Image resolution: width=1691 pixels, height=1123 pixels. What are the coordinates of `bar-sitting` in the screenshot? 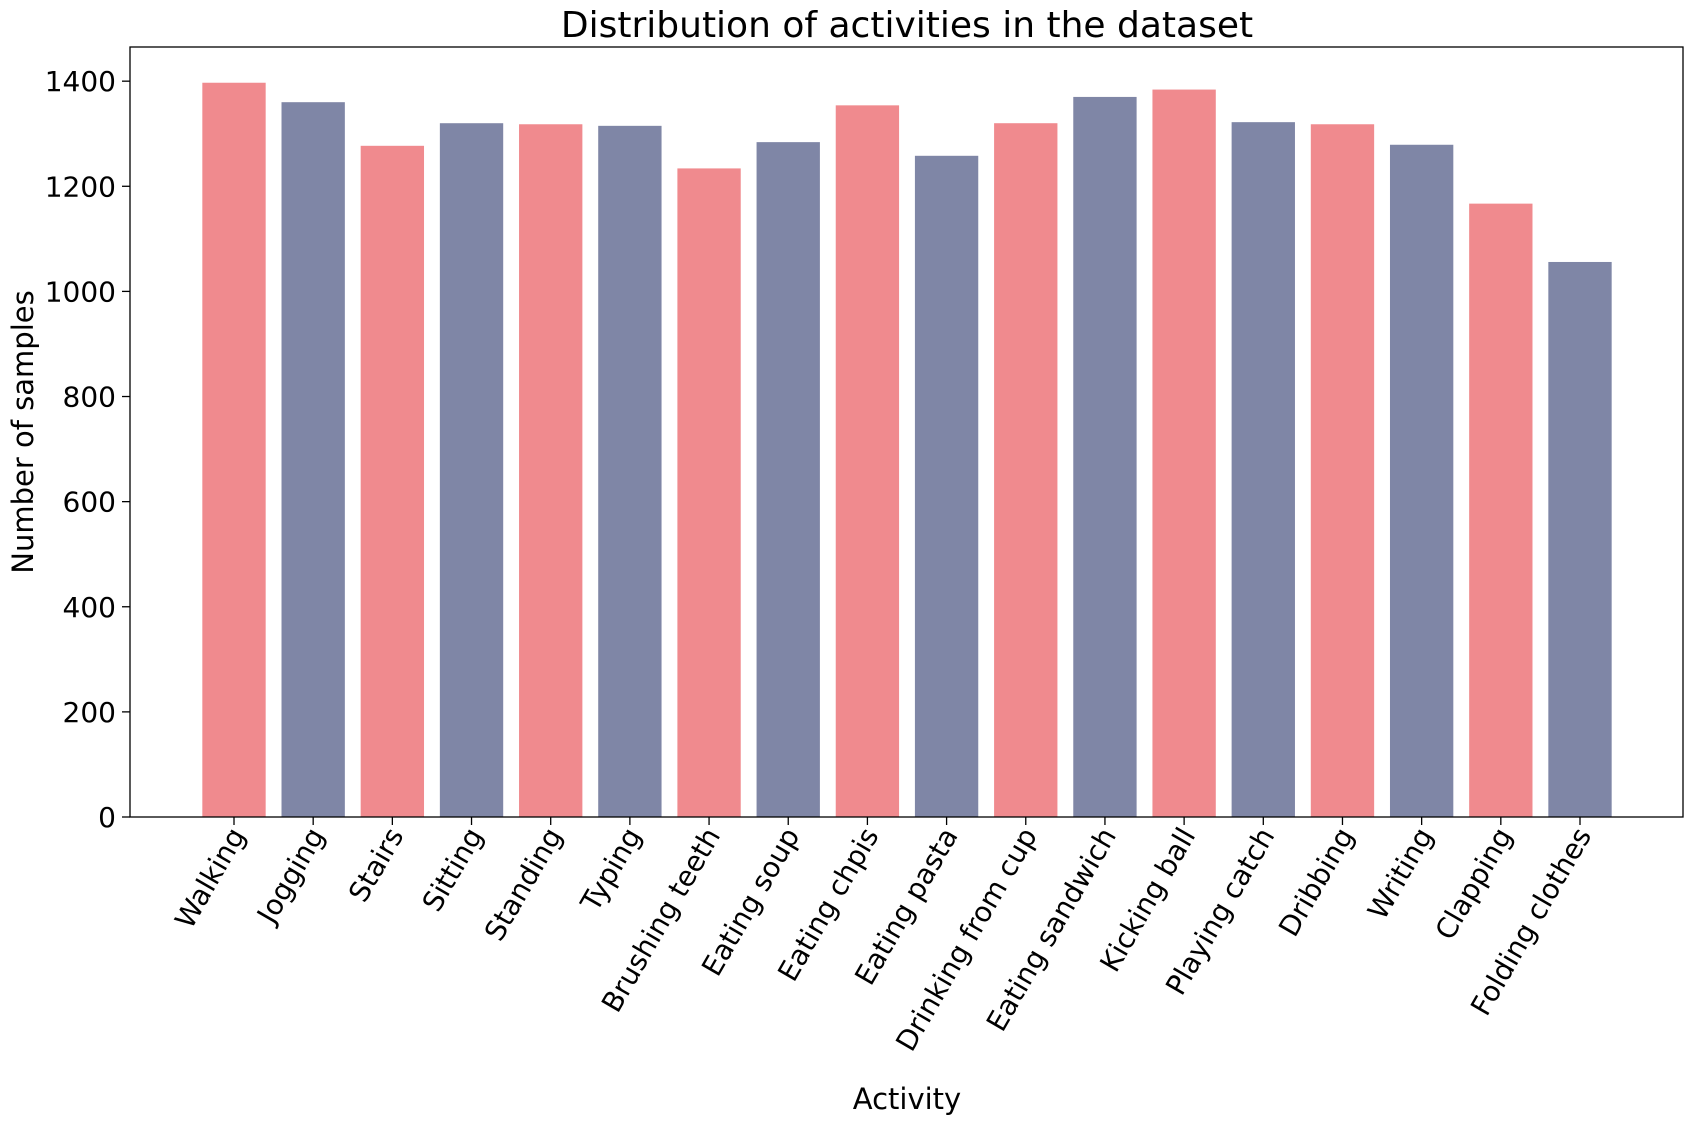 It's located at (471, 470).